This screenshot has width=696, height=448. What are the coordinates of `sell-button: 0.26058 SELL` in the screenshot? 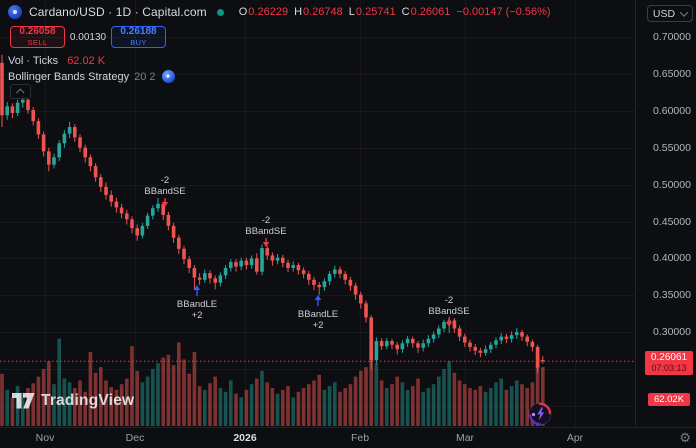 It's located at (37, 37).